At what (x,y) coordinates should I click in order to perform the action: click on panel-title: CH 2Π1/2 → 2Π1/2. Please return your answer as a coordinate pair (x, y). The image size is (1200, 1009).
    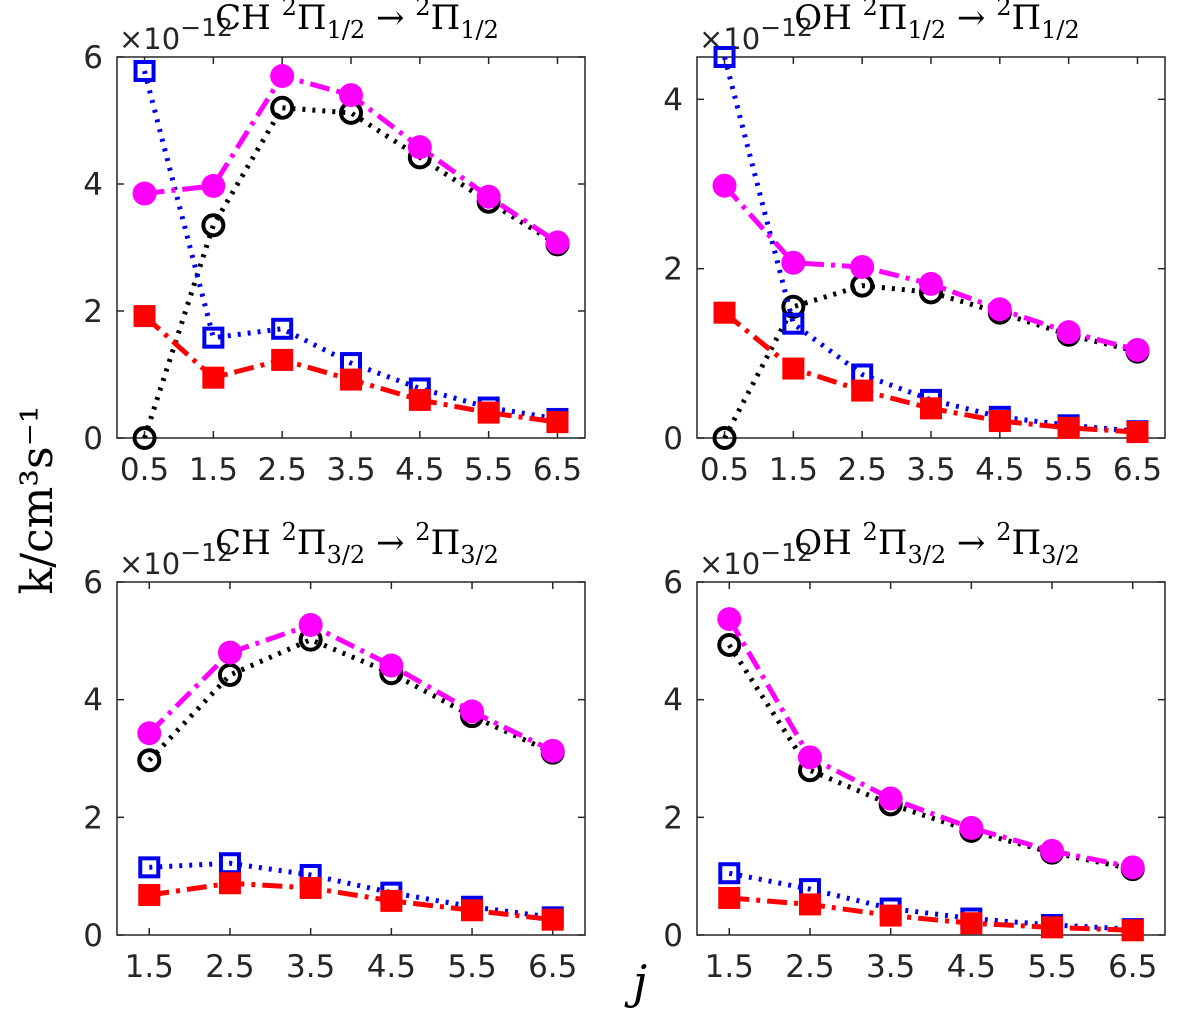
    Looking at the image, I should click on (357, 22).